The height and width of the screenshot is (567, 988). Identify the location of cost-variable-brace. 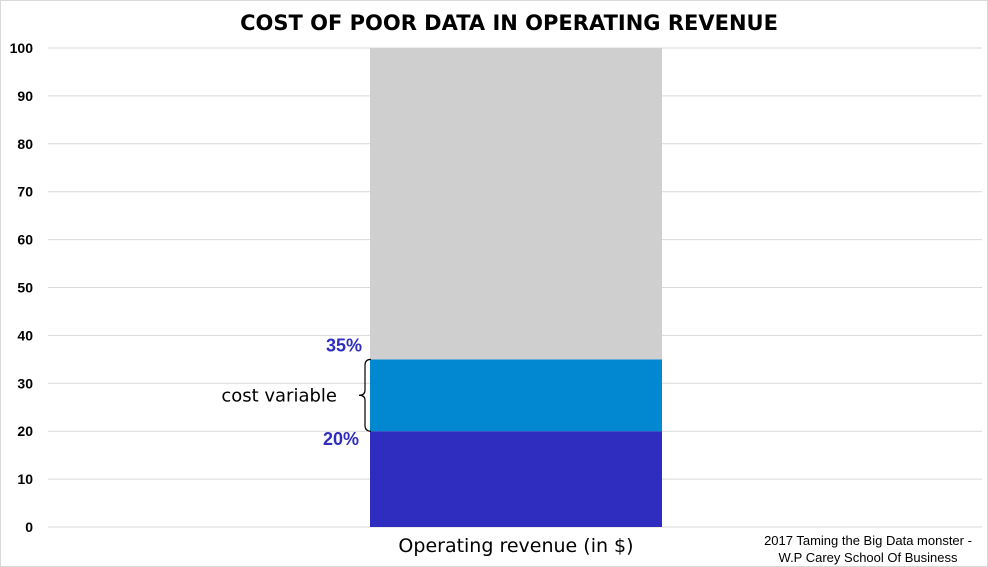
(365, 395).